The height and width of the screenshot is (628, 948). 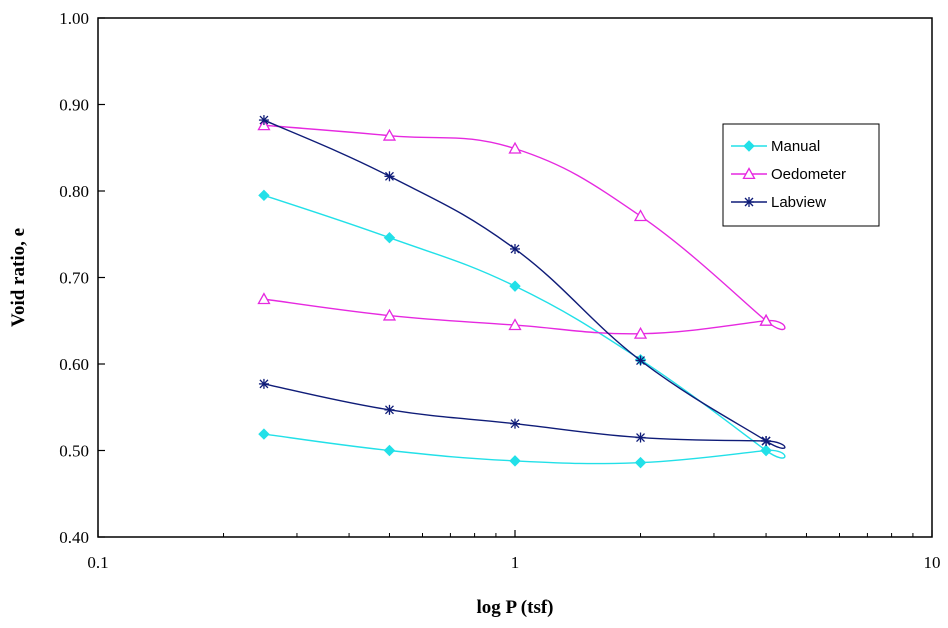 I want to click on legend-label-labview: Labview, so click(x=798, y=202).